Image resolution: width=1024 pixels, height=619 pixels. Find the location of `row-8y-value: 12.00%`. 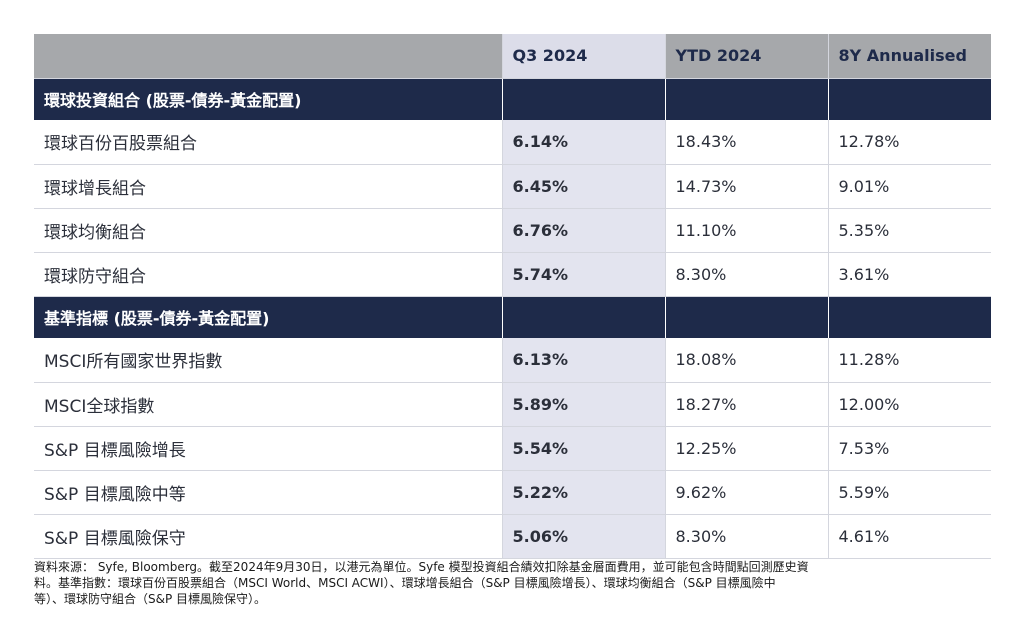

row-8y-value: 12.00% is located at coordinates (909, 404).